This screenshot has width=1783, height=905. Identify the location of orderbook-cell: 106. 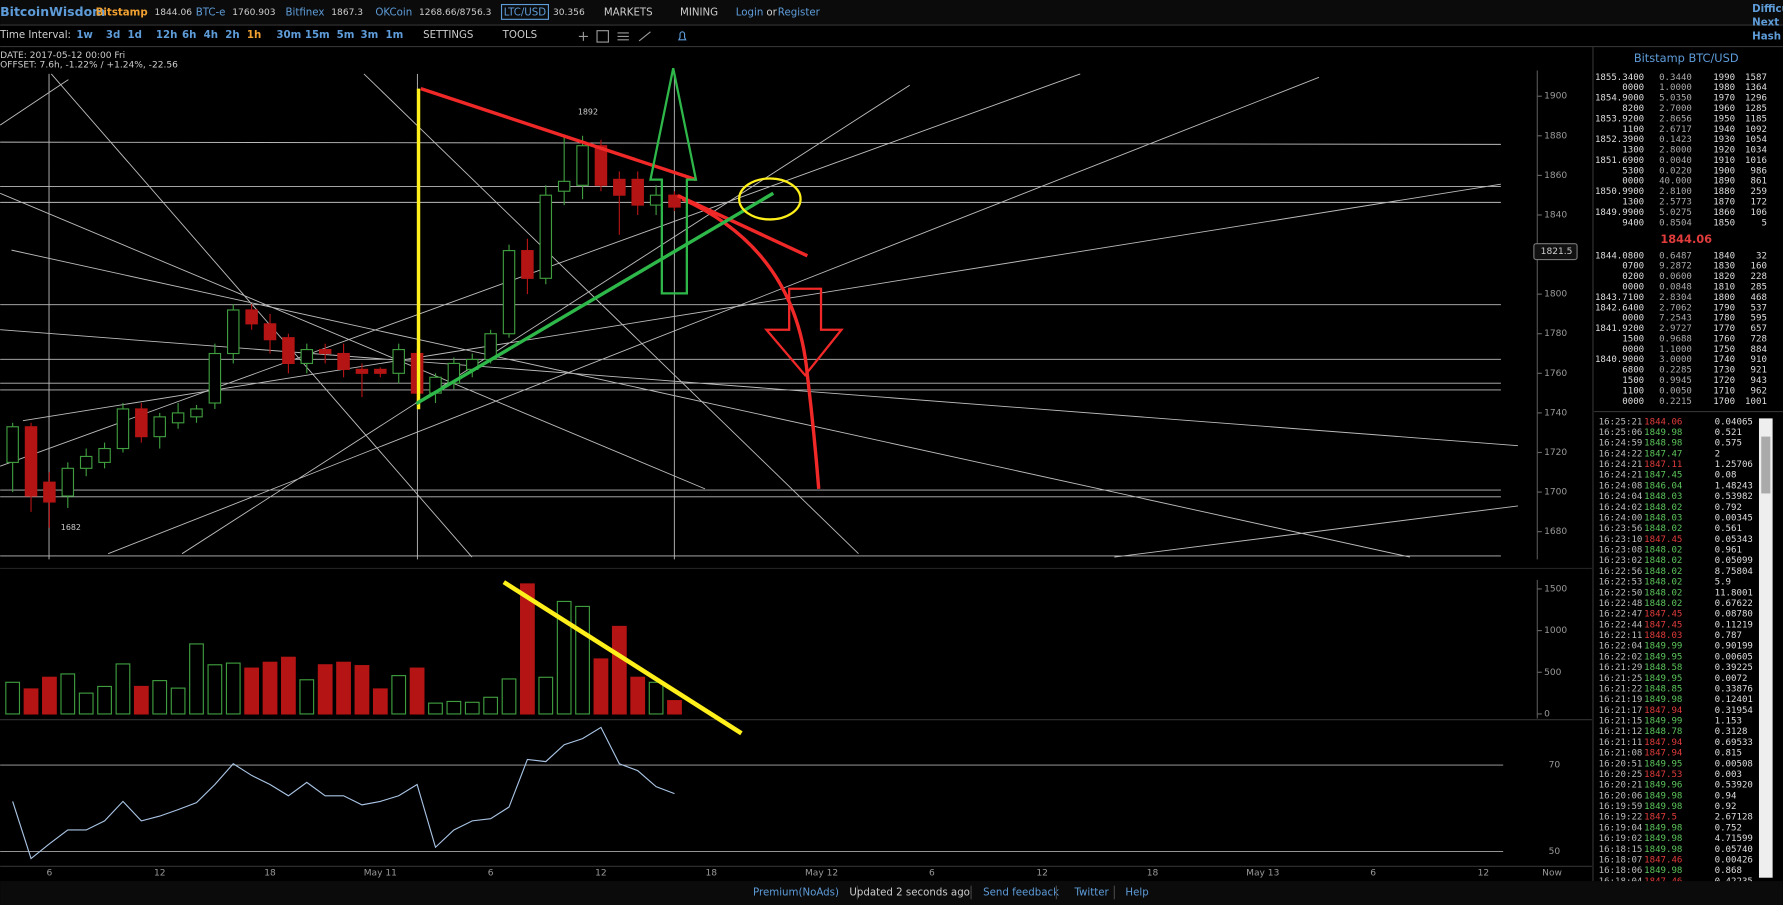
(1759, 213).